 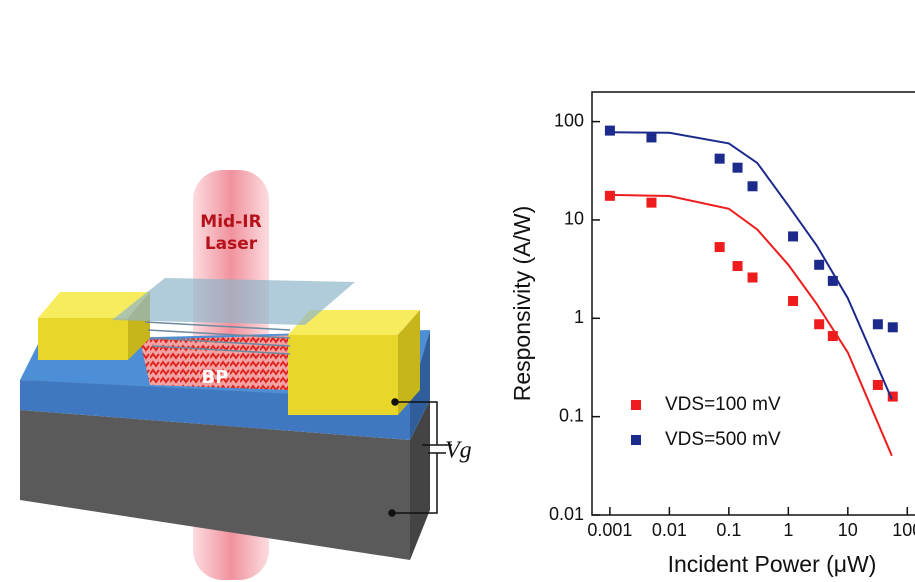 I want to click on bp-flake, so click(x=220, y=362).